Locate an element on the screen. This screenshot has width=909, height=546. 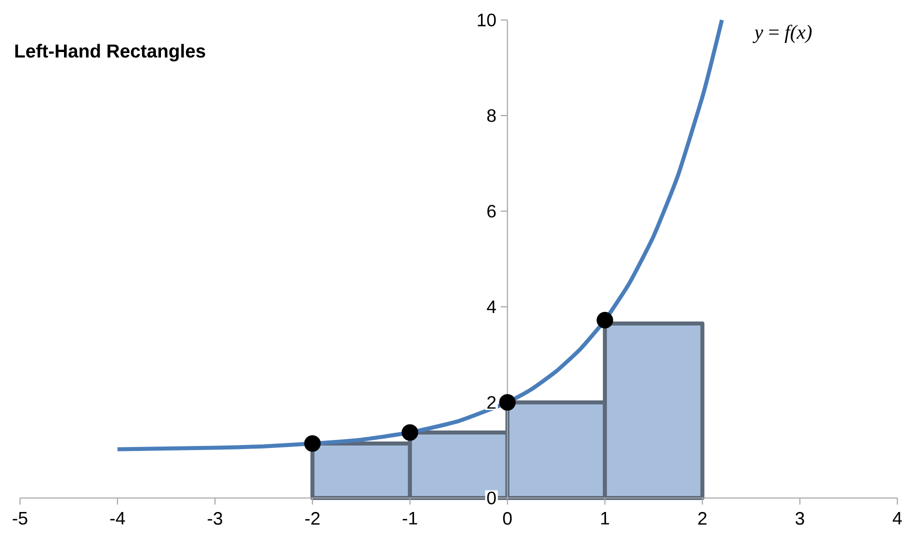
x-tick-label: 3 is located at coordinates (800, 518).